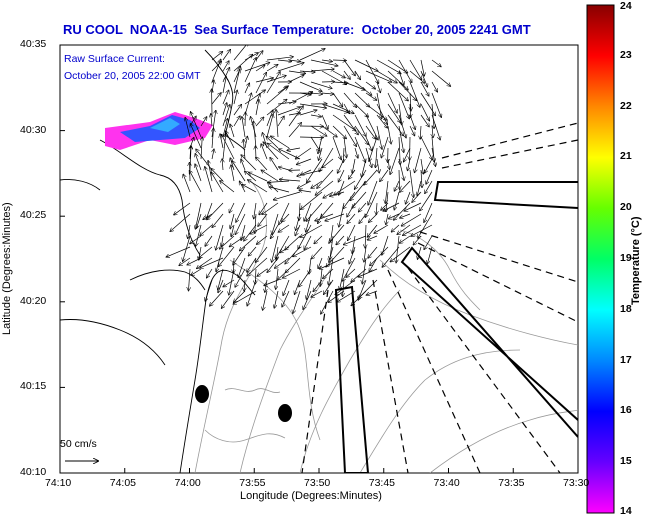 The image size is (651, 519). What do you see at coordinates (600, 259) in the screenshot?
I see `colorbar` at bounding box center [600, 259].